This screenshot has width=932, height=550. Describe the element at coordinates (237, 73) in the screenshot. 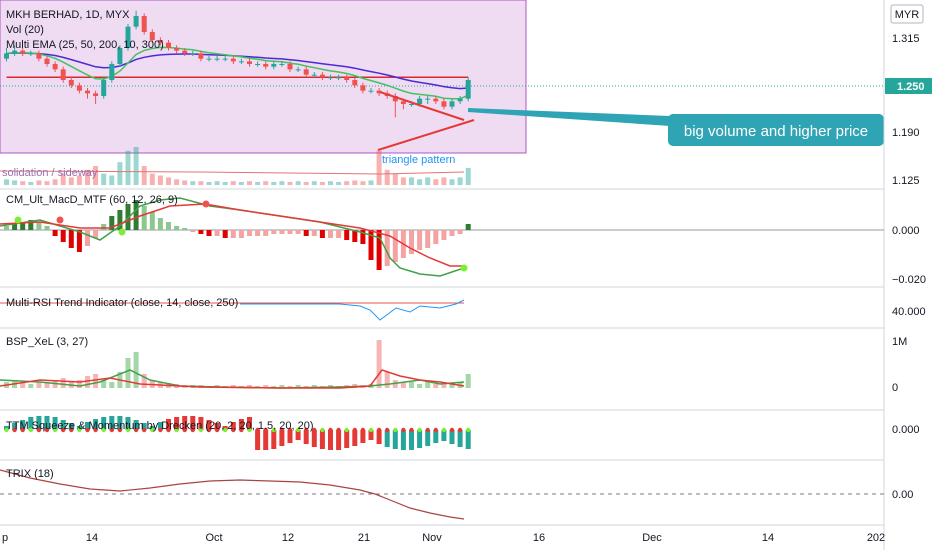

I see `ema-lines` at that location.